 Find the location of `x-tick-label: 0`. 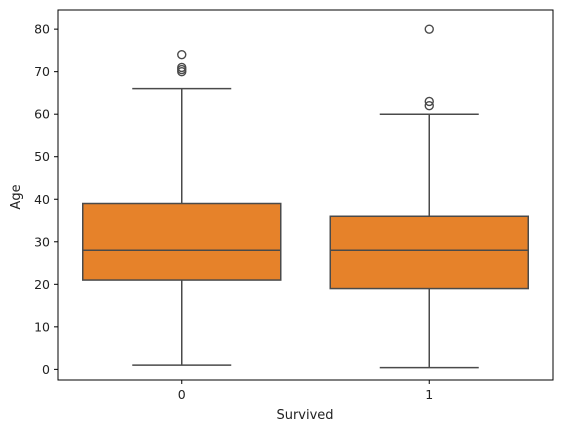

x-tick-label: 0 is located at coordinates (182, 394).